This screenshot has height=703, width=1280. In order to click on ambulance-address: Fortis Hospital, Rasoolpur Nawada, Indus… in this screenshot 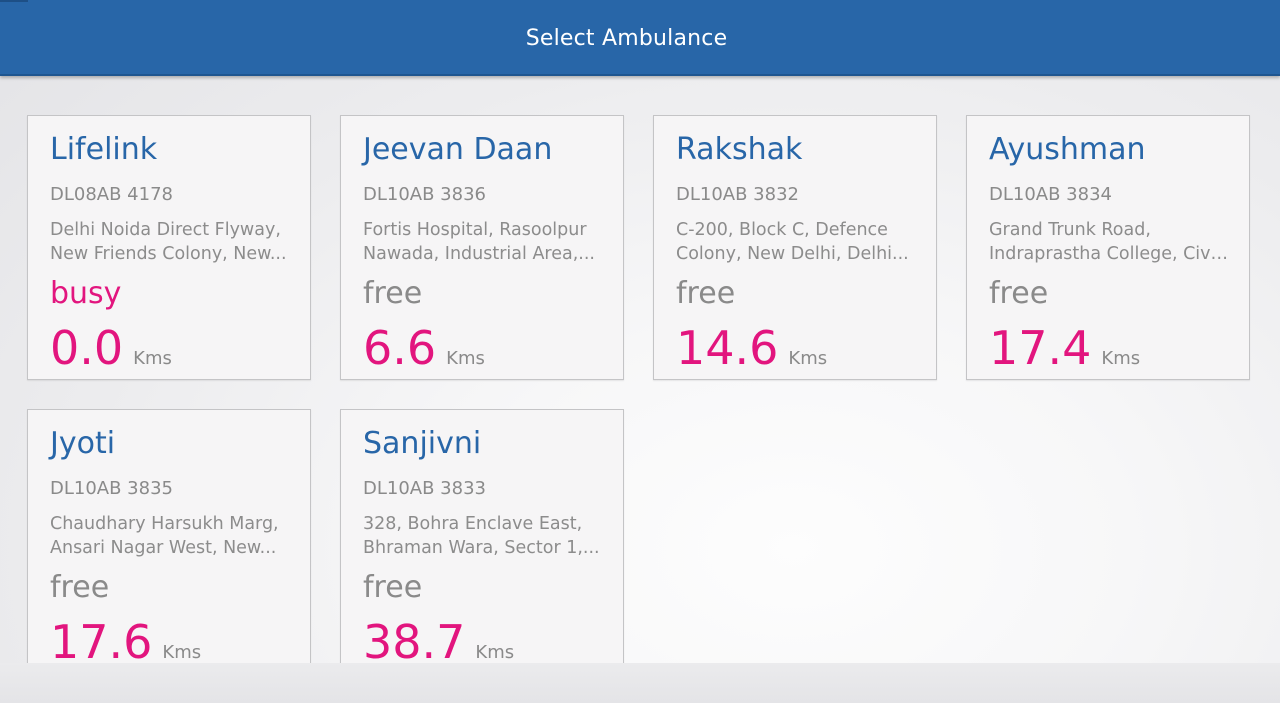, I will do `click(483, 242)`.